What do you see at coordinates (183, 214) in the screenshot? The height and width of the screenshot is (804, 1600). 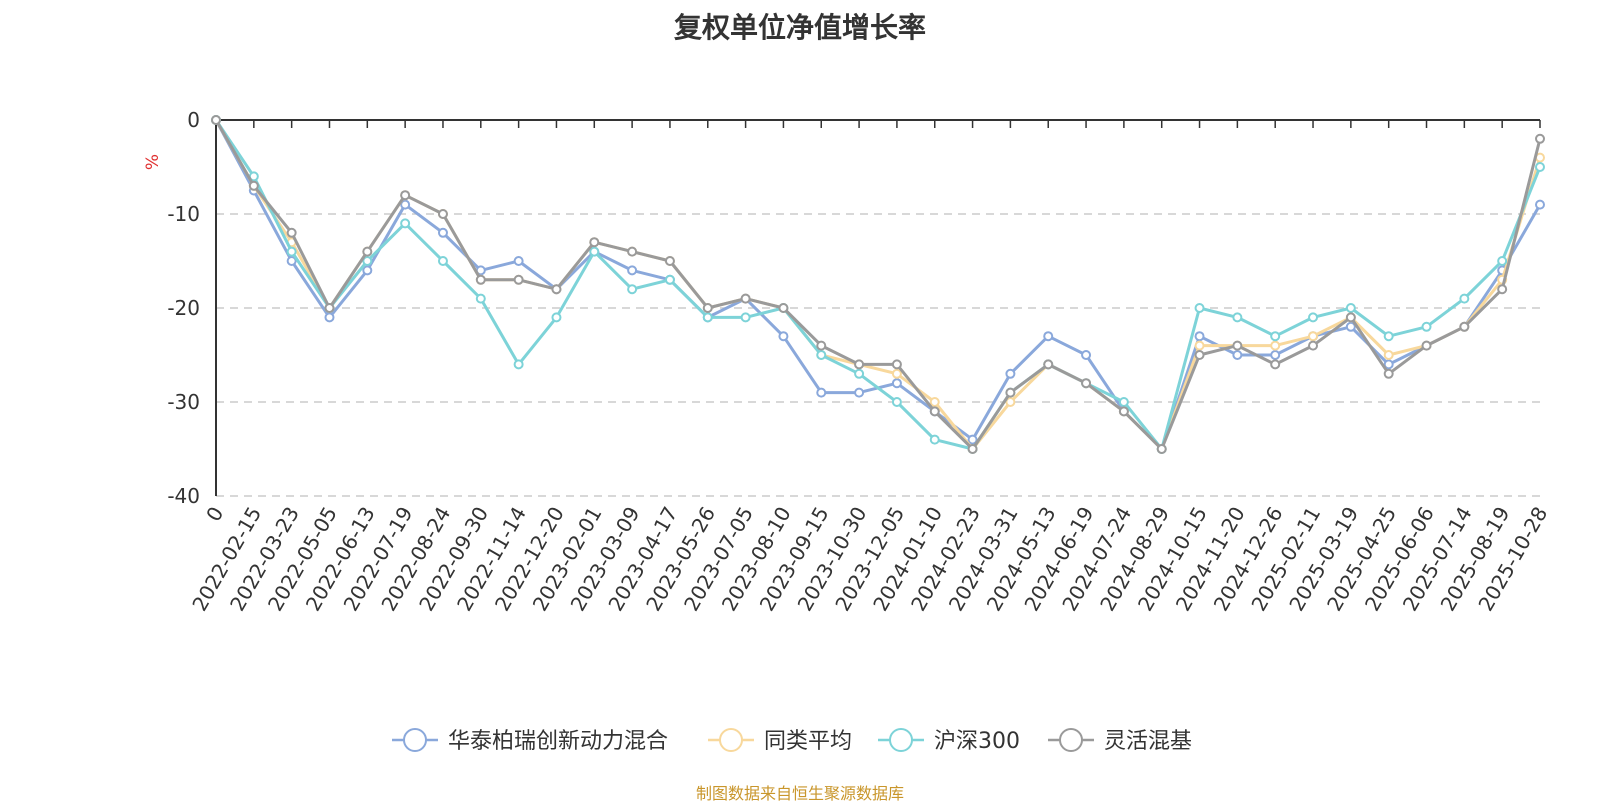 I see `y-tick-label: -10` at bounding box center [183, 214].